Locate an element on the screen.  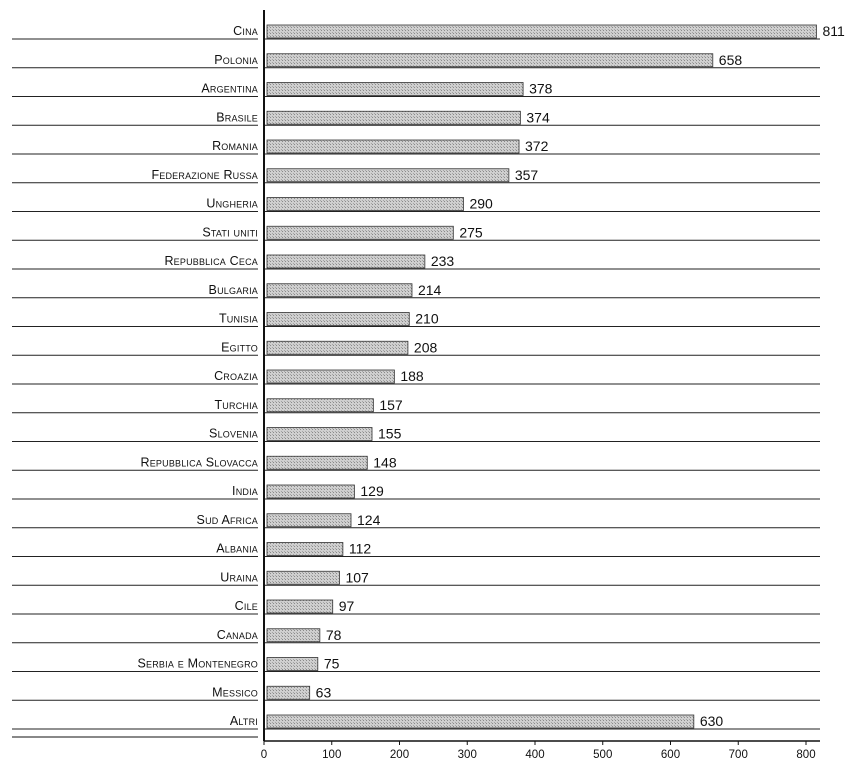
x-tick-label: 600 is located at coordinates (670, 755).